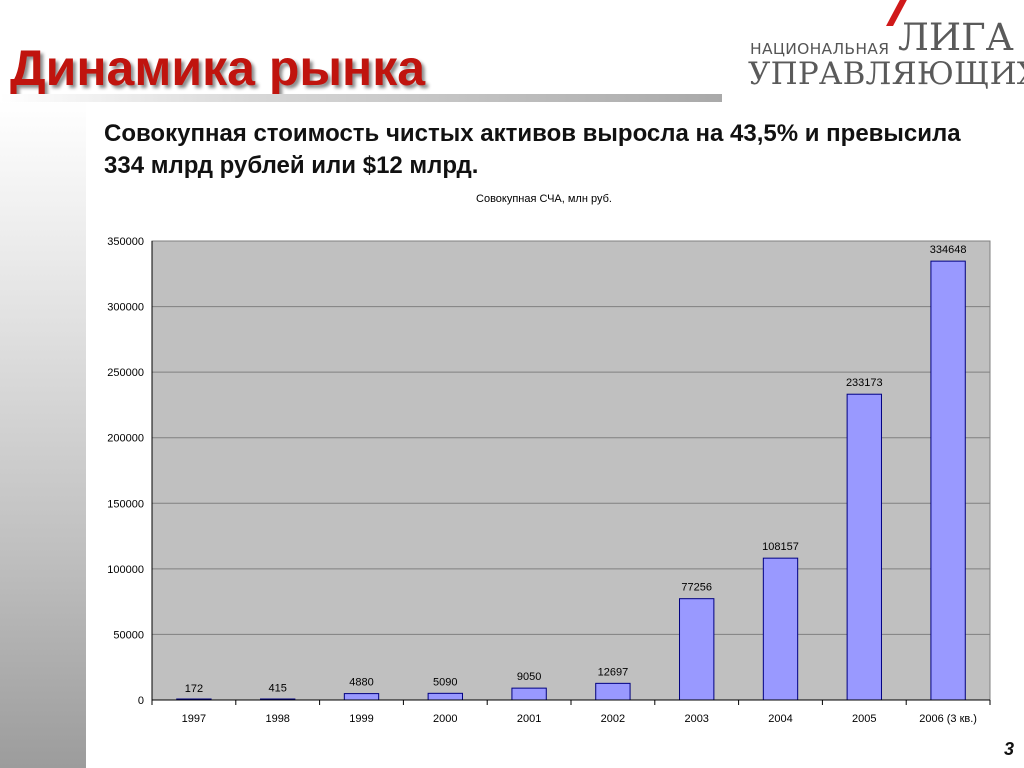  I want to click on x-tick-label: 1998, so click(277, 719).